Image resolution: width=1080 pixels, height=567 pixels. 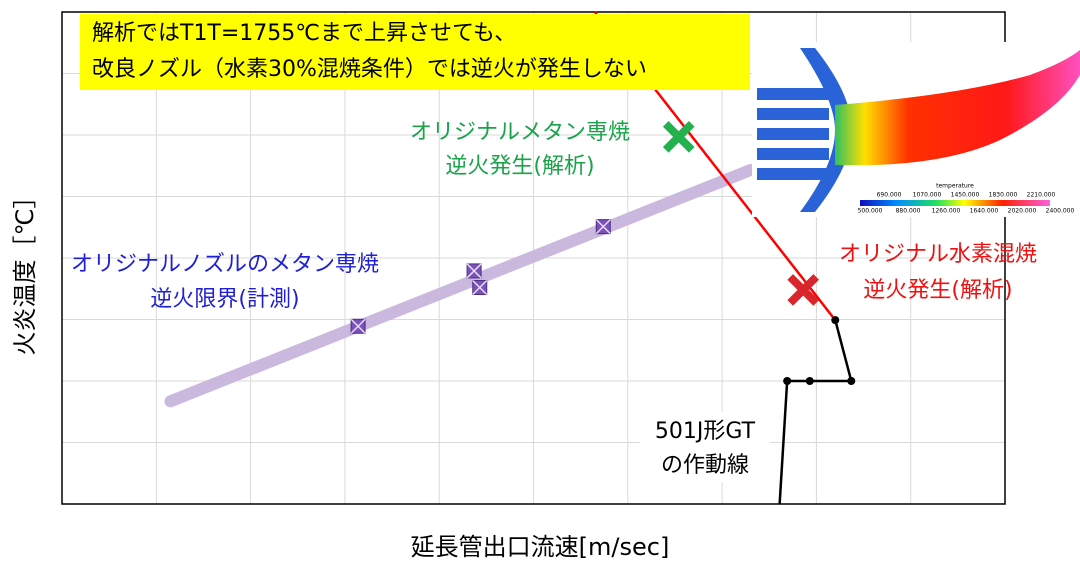 What do you see at coordinates (705, 465) in the screenshot?
I see `annotation-text: の作動線` at bounding box center [705, 465].